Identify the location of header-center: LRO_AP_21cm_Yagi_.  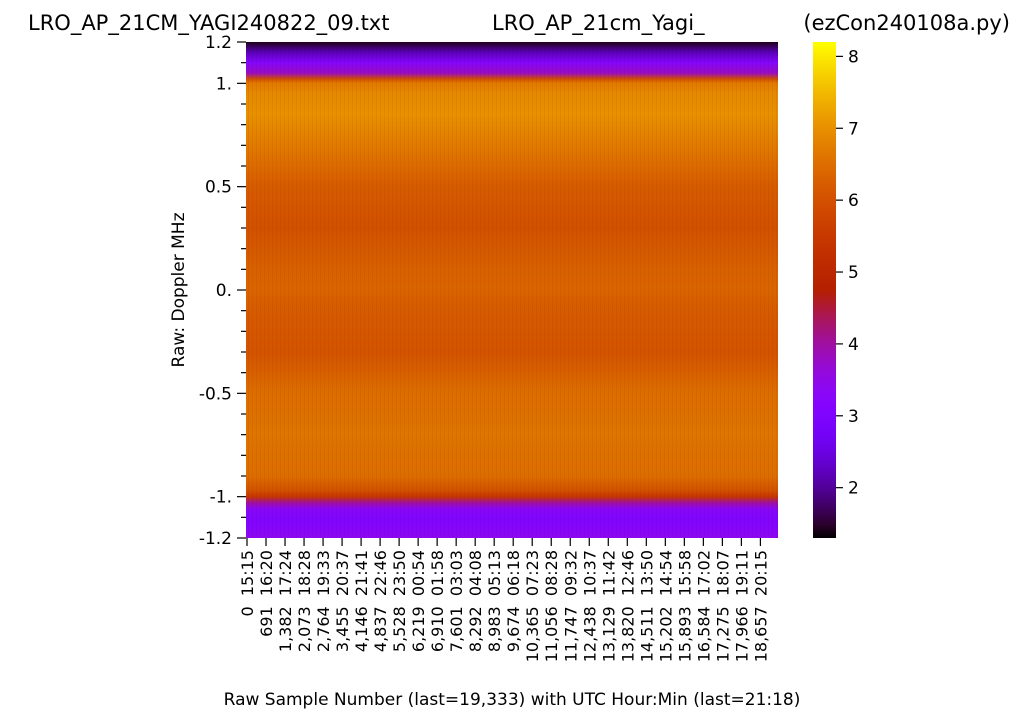
(598, 23).